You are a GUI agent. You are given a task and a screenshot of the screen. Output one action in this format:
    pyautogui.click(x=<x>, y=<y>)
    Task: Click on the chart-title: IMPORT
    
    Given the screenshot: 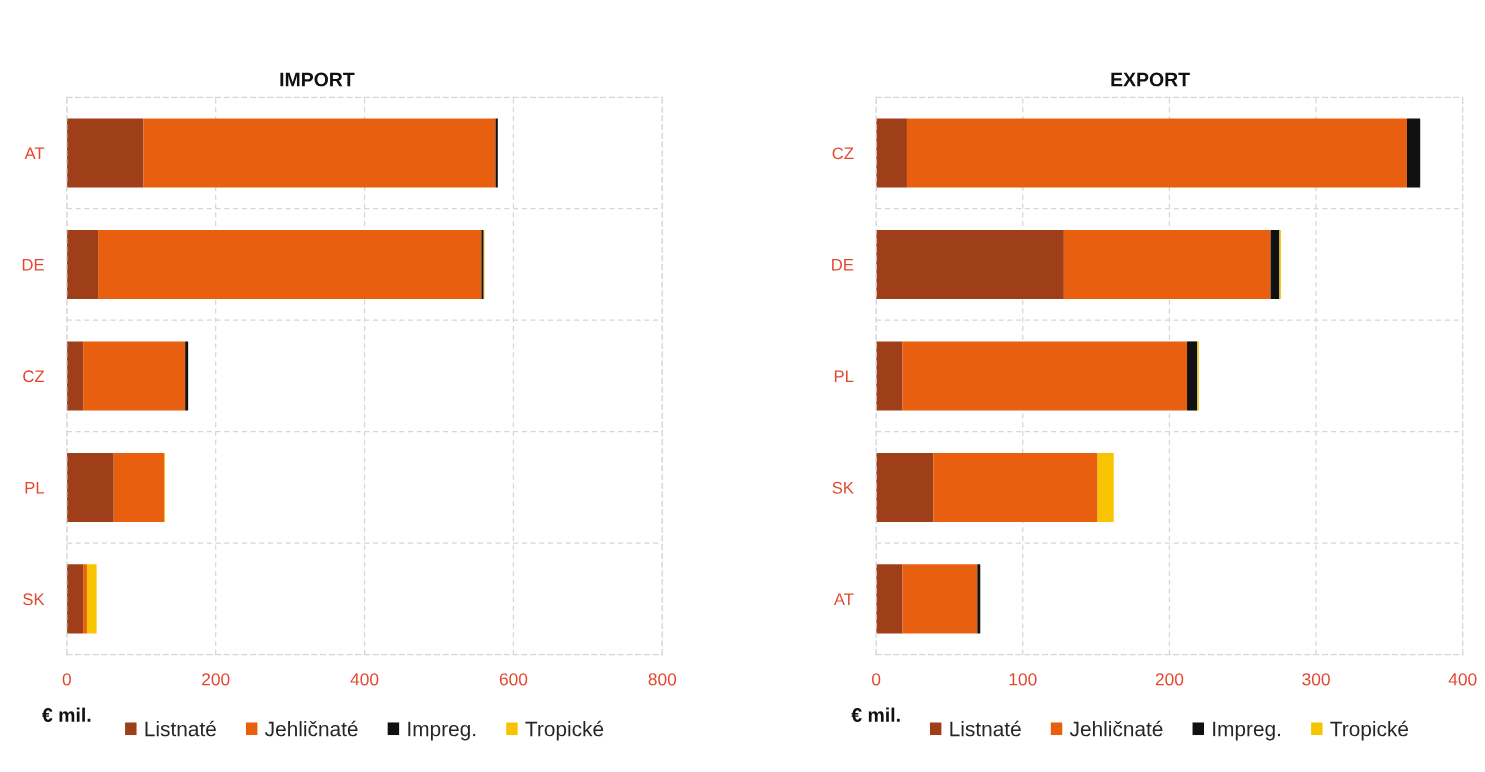 What is the action you would take?
    pyautogui.click(x=317, y=79)
    